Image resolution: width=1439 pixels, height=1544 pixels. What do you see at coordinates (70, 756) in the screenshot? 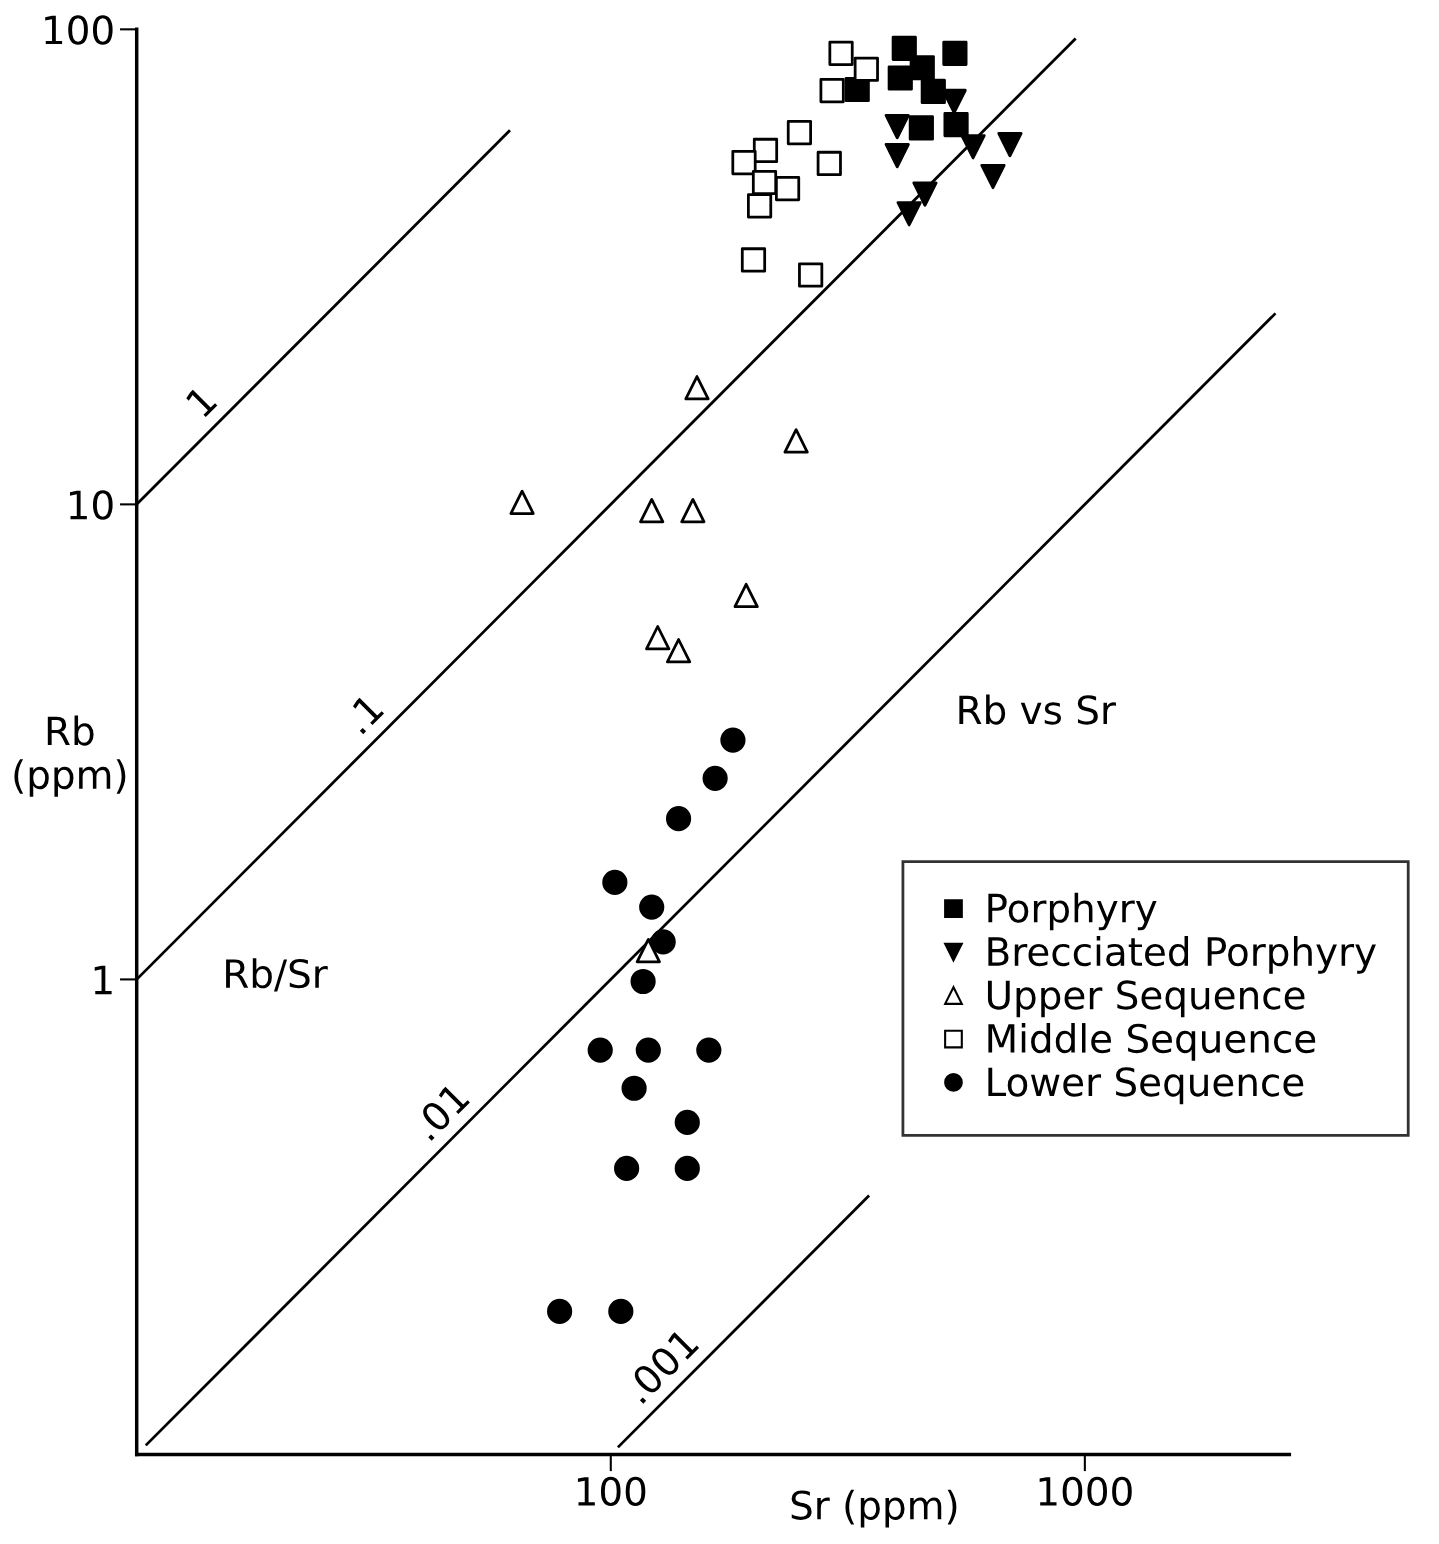
I see `y-axis-title: Rb (ppm)` at bounding box center [70, 756].